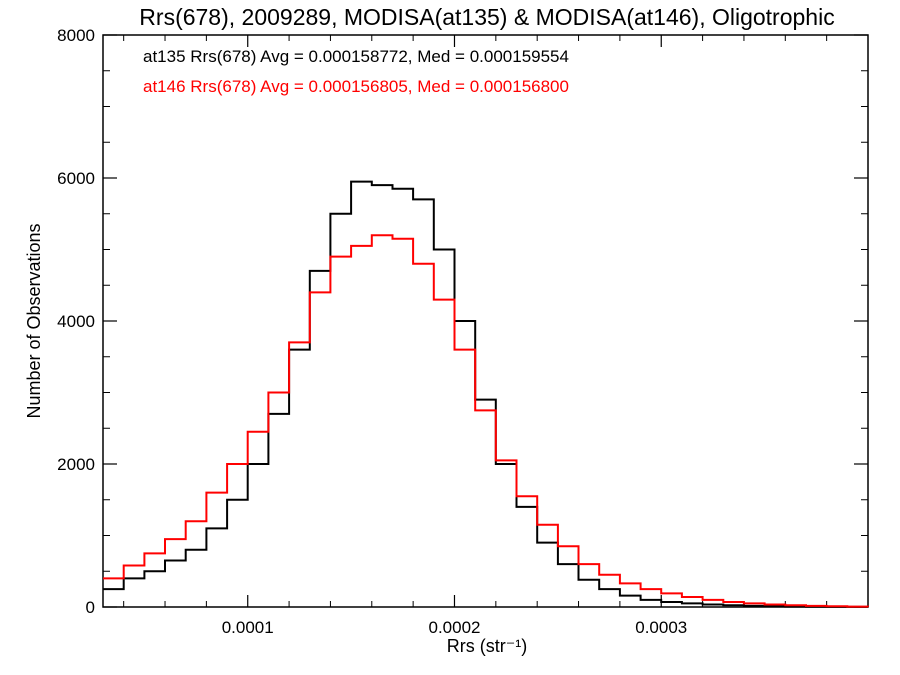  Describe the element at coordinates (76, 35) in the screenshot. I see `y-tick-label-4: 8000` at that location.